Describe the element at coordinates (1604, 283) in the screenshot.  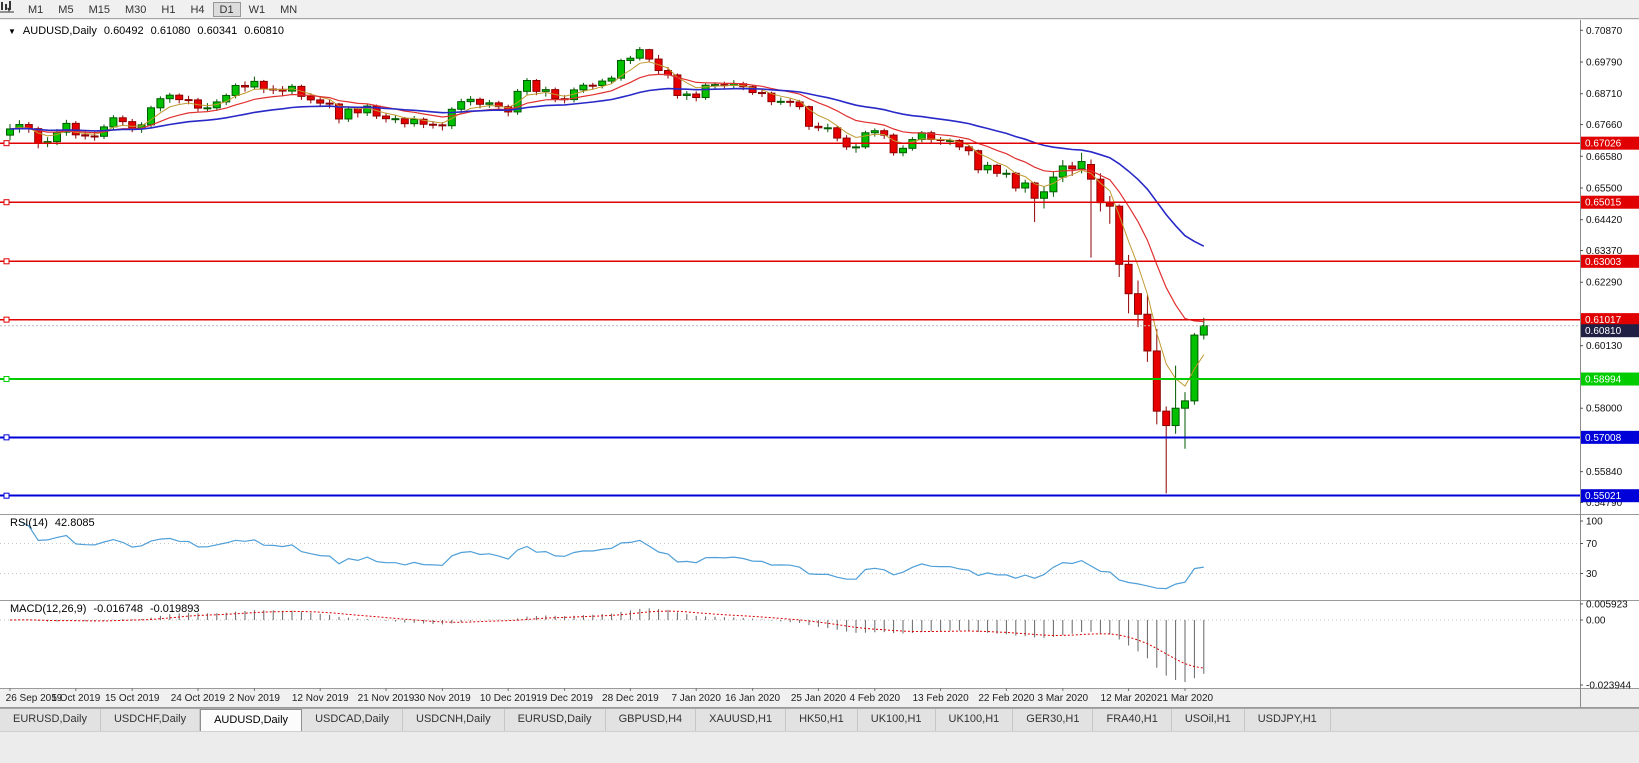
I see `price-tick-label: 0.62290` at that location.